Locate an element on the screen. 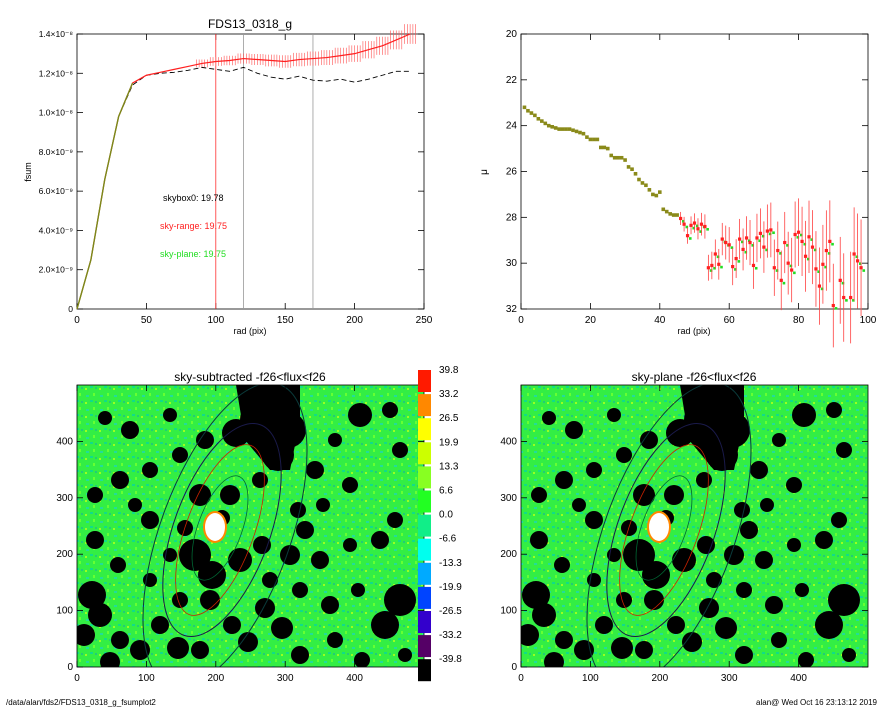 The image size is (885, 708). y-tick-label: 200 is located at coordinates (508, 554).